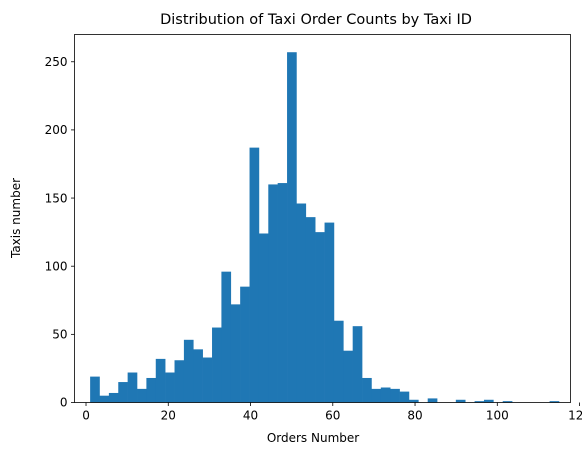 This screenshot has width=582, height=455. Describe the element at coordinates (250, 416) in the screenshot. I see `x-tick-label: 40` at that location.